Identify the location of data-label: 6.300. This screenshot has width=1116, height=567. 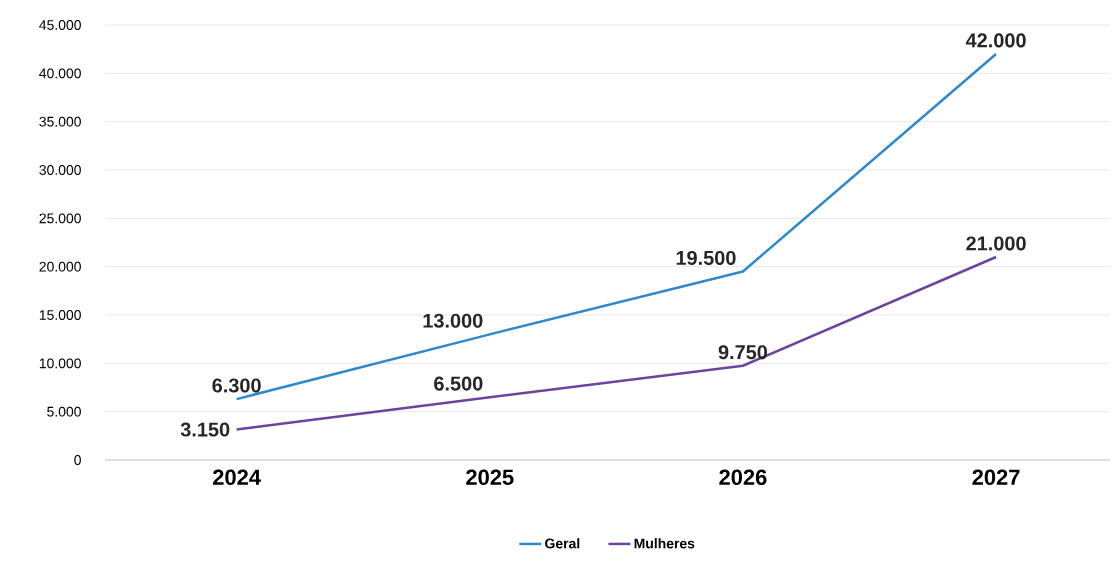
(236, 385).